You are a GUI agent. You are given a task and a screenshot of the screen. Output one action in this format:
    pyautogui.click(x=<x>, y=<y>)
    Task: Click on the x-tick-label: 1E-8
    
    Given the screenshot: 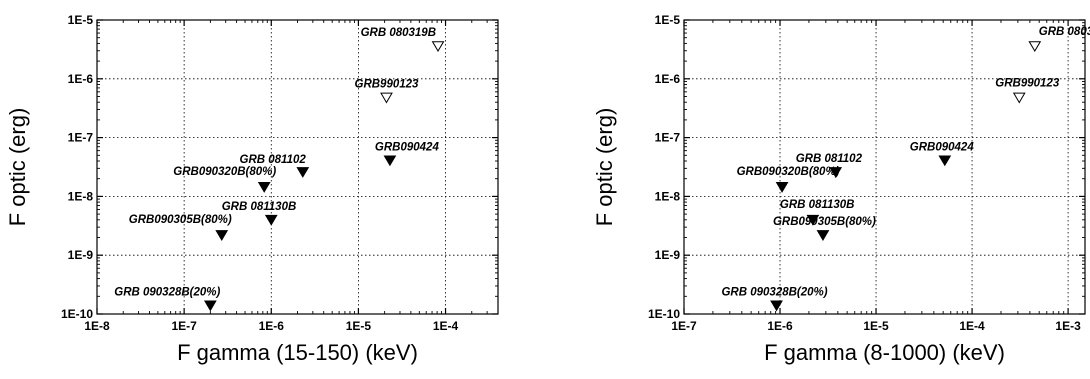 What is the action you would take?
    pyautogui.click(x=97, y=326)
    